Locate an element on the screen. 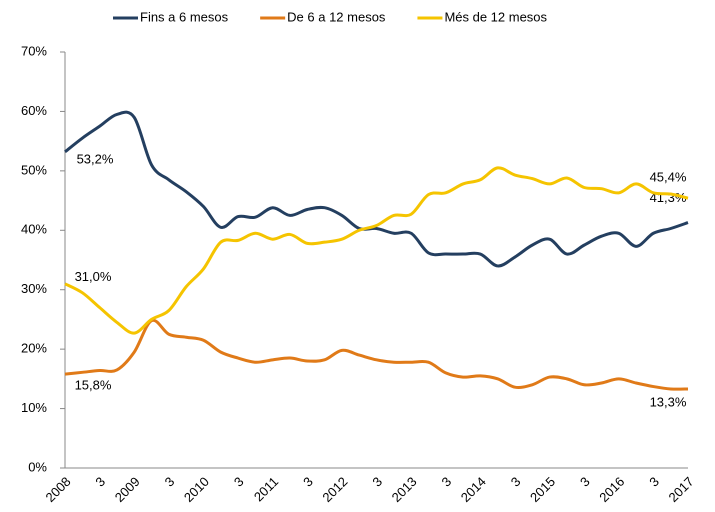  x-tick-label: 2017 is located at coordinates (680, 489).